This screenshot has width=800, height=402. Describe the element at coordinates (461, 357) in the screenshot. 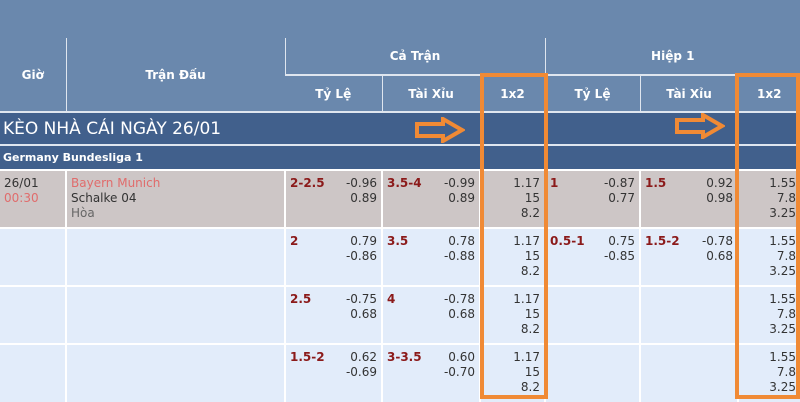

I see `odd: 0.60` at that location.